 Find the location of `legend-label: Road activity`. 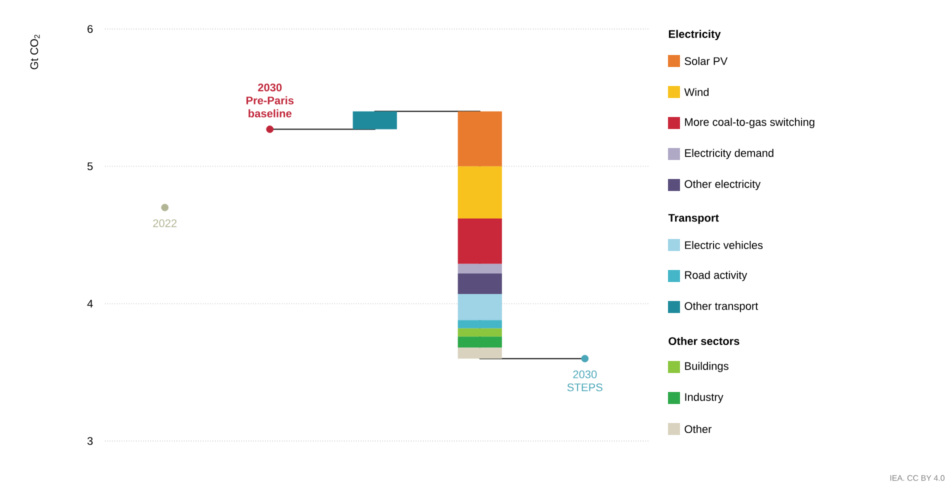

legend-label: Road activity is located at coordinates (716, 276).